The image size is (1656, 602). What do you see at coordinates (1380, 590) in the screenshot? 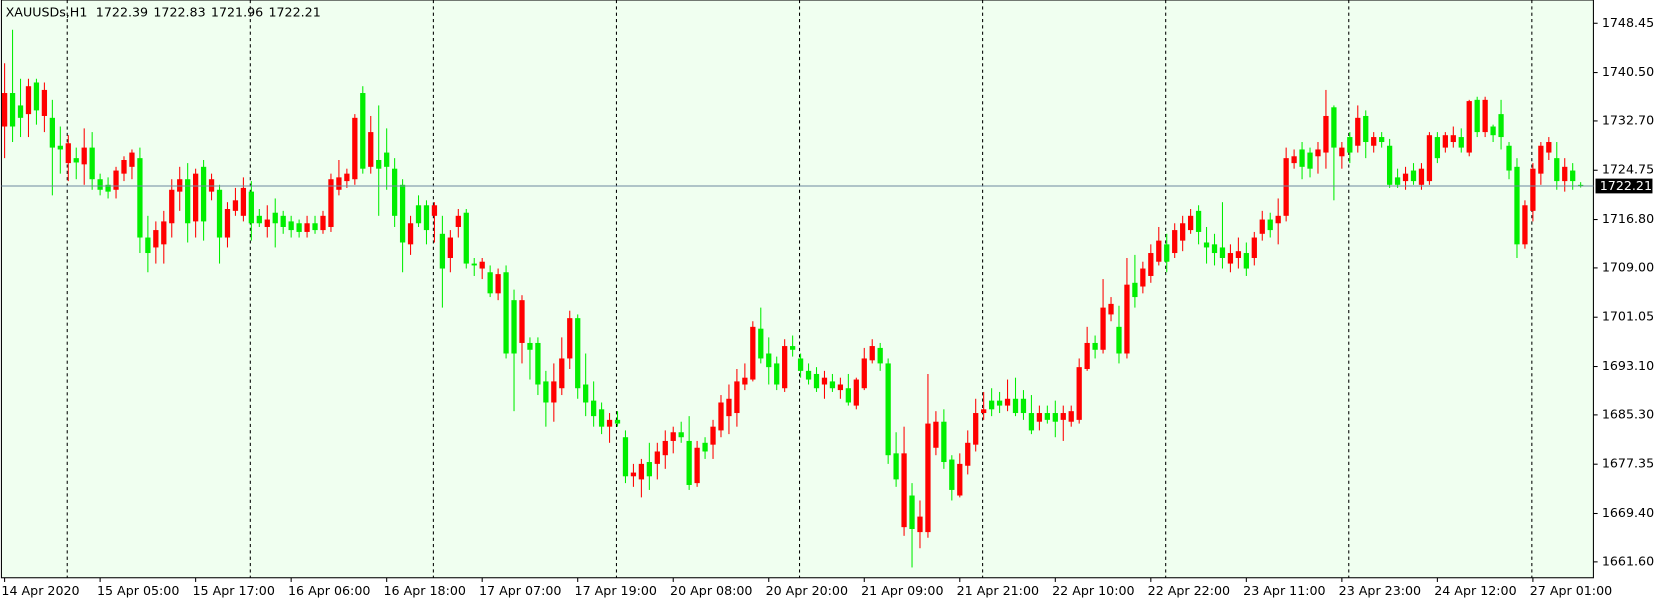
I see `x-tick-label: 23 Apr 23:00` at bounding box center [1380, 590].